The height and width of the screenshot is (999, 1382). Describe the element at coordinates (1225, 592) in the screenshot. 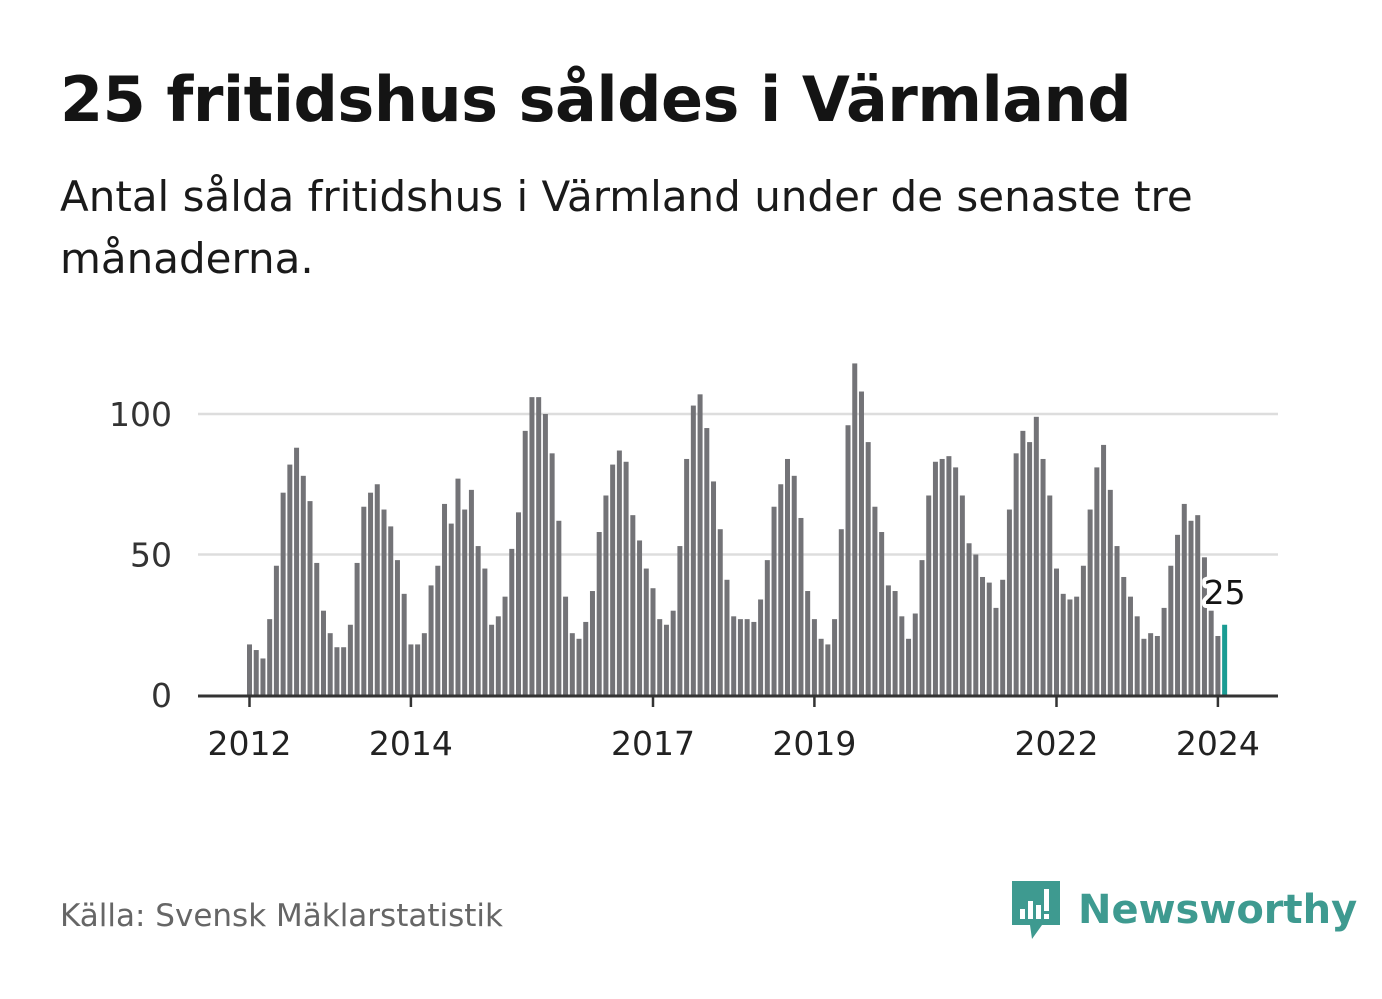

I see `highlight-value-label: 25` at that location.